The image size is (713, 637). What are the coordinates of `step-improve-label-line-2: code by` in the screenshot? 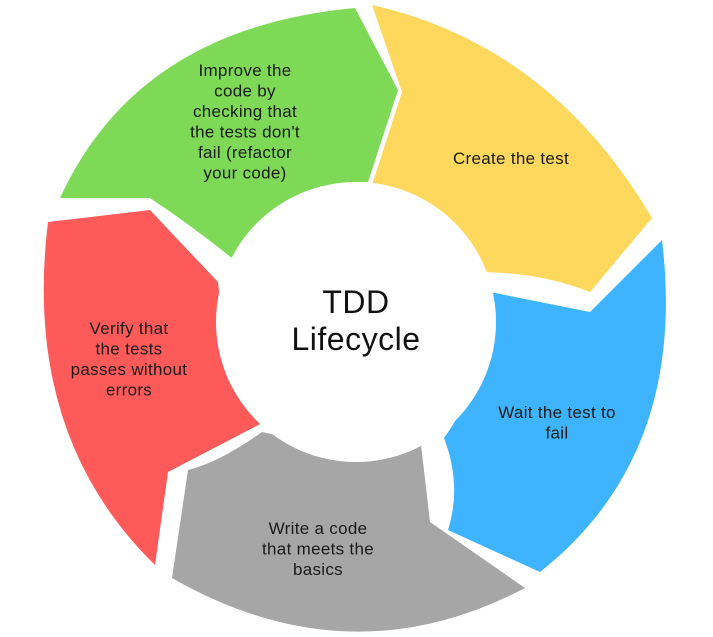 It's located at (245, 91).